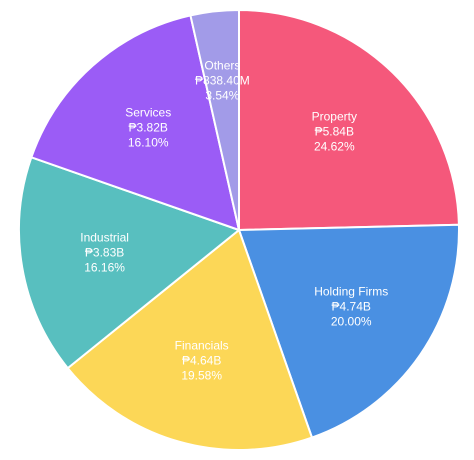 This screenshot has height=460, width=474. Describe the element at coordinates (351, 307) in the screenshot. I see `slice-amount: ₱4.74B` at that location.